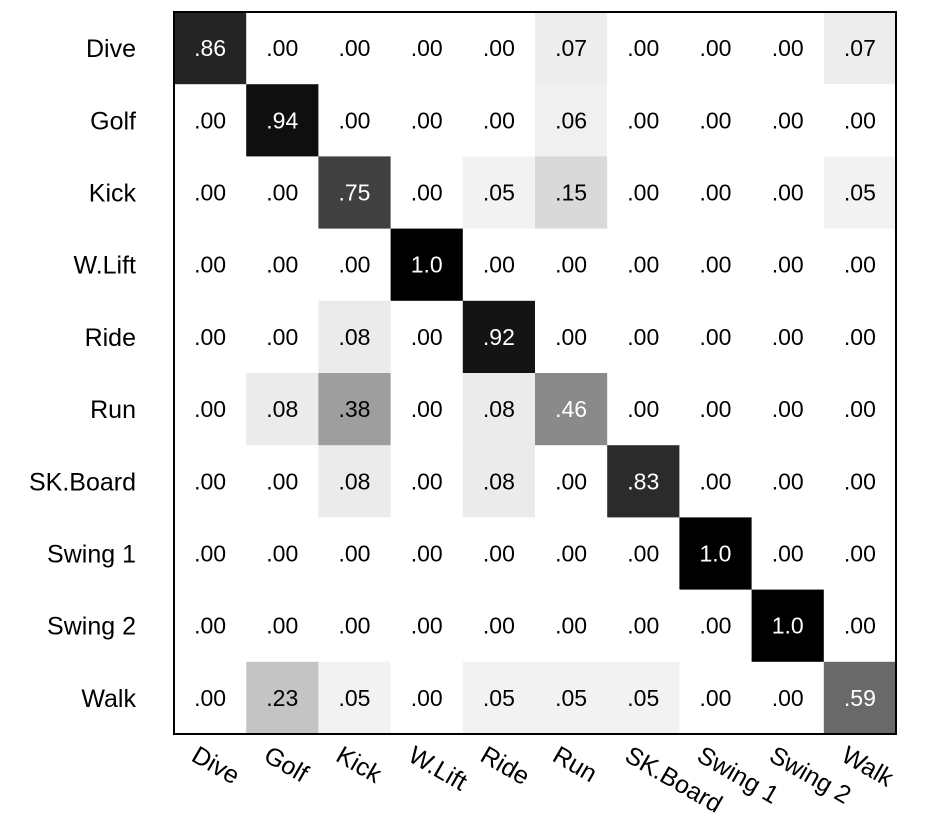 This screenshot has height=838, width=928. What do you see at coordinates (286, 764) in the screenshot?
I see `column-label: Golf` at bounding box center [286, 764].